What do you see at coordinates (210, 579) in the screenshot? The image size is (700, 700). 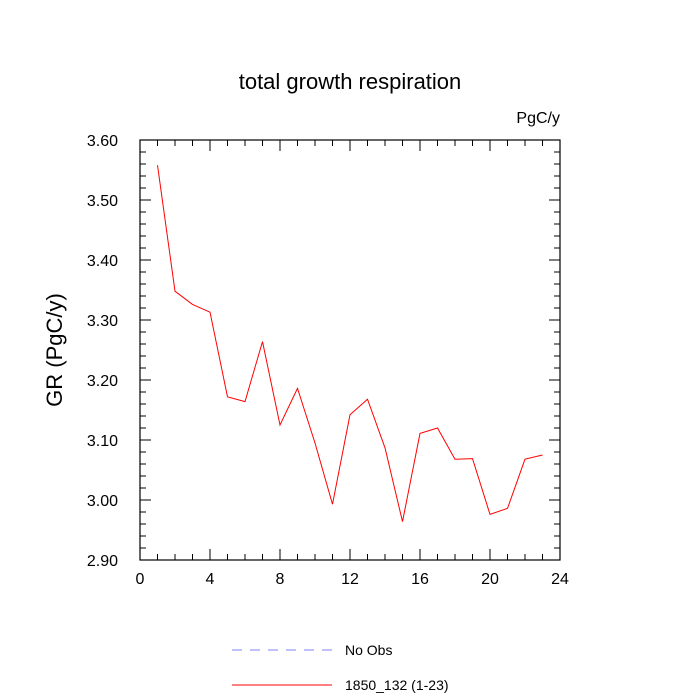 I see `x-tick-label: 4` at bounding box center [210, 579].